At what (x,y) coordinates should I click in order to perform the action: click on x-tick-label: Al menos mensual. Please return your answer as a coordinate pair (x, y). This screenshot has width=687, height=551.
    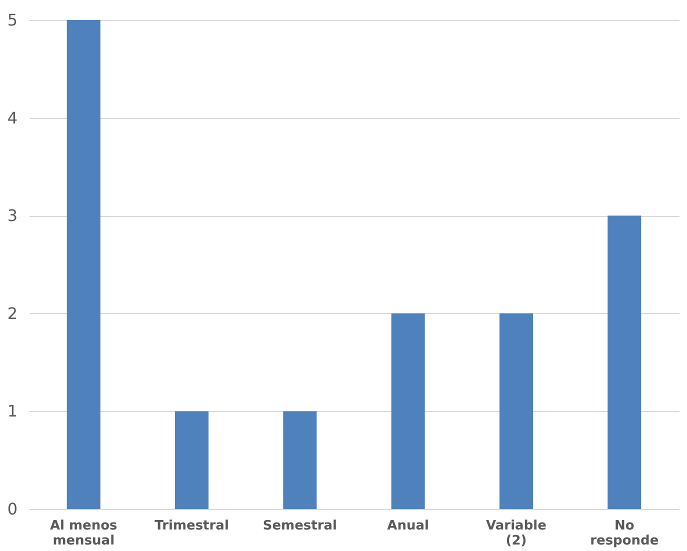
    Looking at the image, I should click on (84, 533).